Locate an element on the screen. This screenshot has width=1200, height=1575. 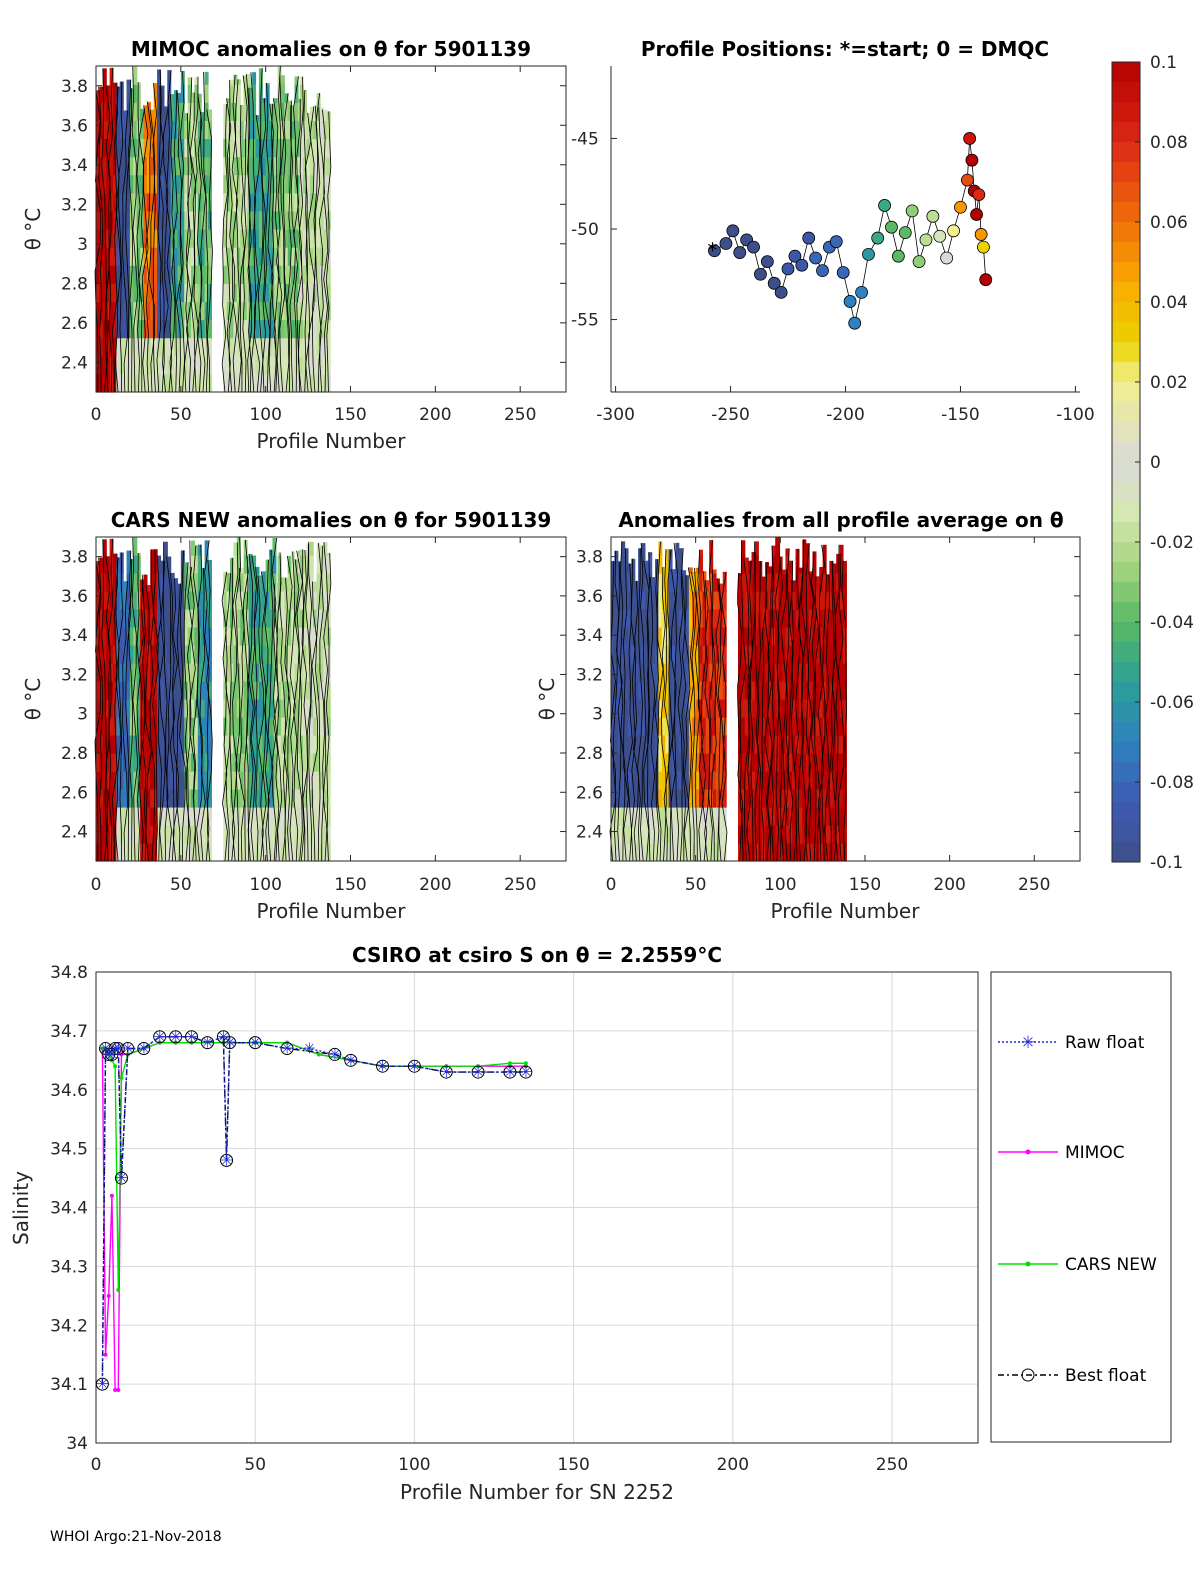
colorbar-tick-label: 0.02 is located at coordinates (1169, 383).